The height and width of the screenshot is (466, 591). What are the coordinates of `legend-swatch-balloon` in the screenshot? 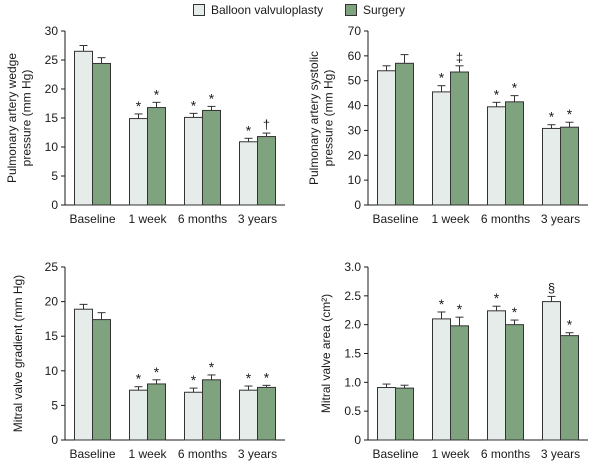 It's located at (199, 10).